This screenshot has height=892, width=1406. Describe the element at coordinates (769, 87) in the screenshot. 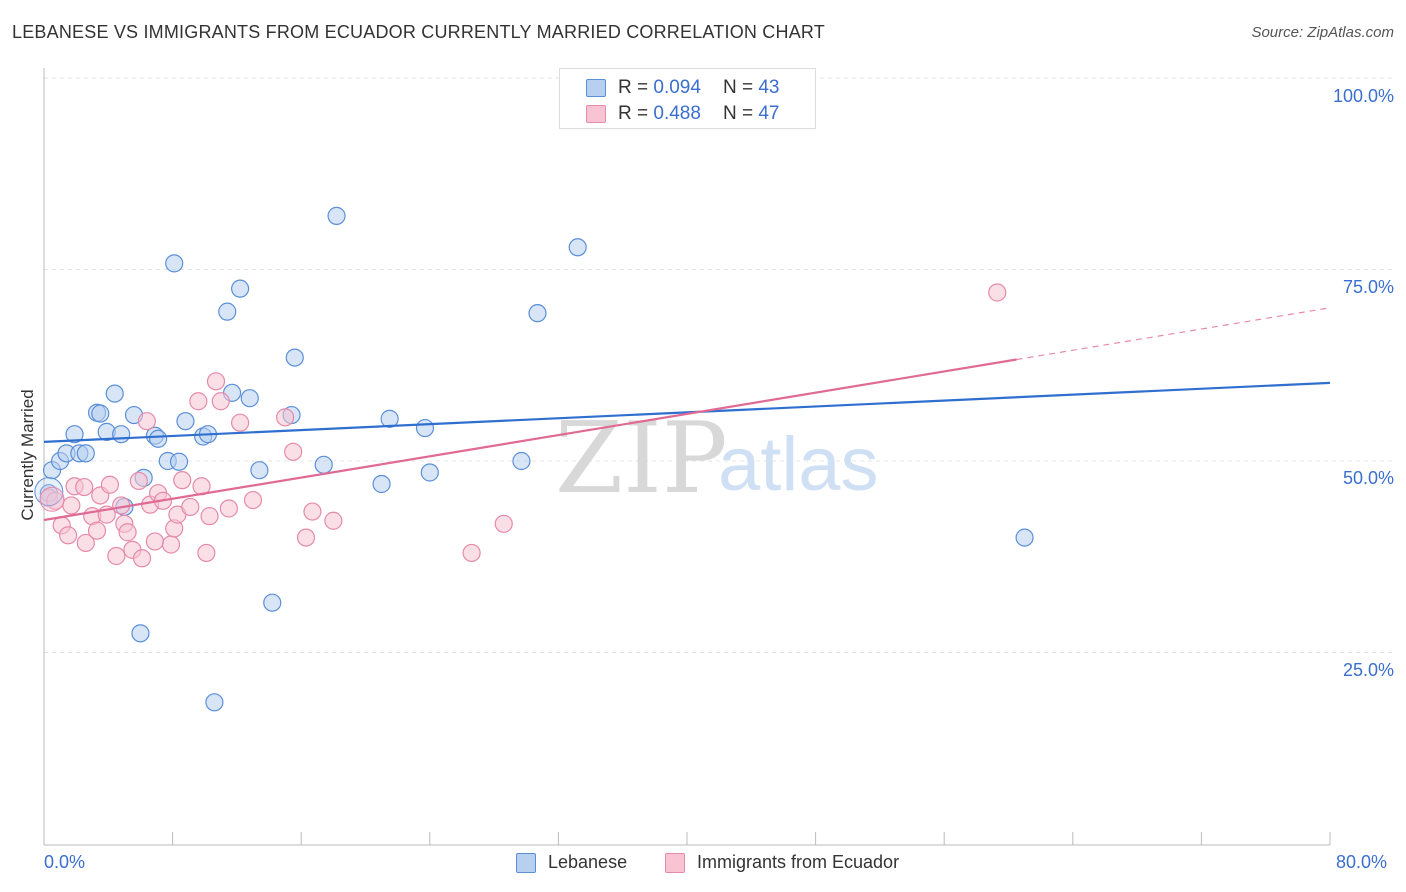

I see `legend-n-value: 43` at that location.